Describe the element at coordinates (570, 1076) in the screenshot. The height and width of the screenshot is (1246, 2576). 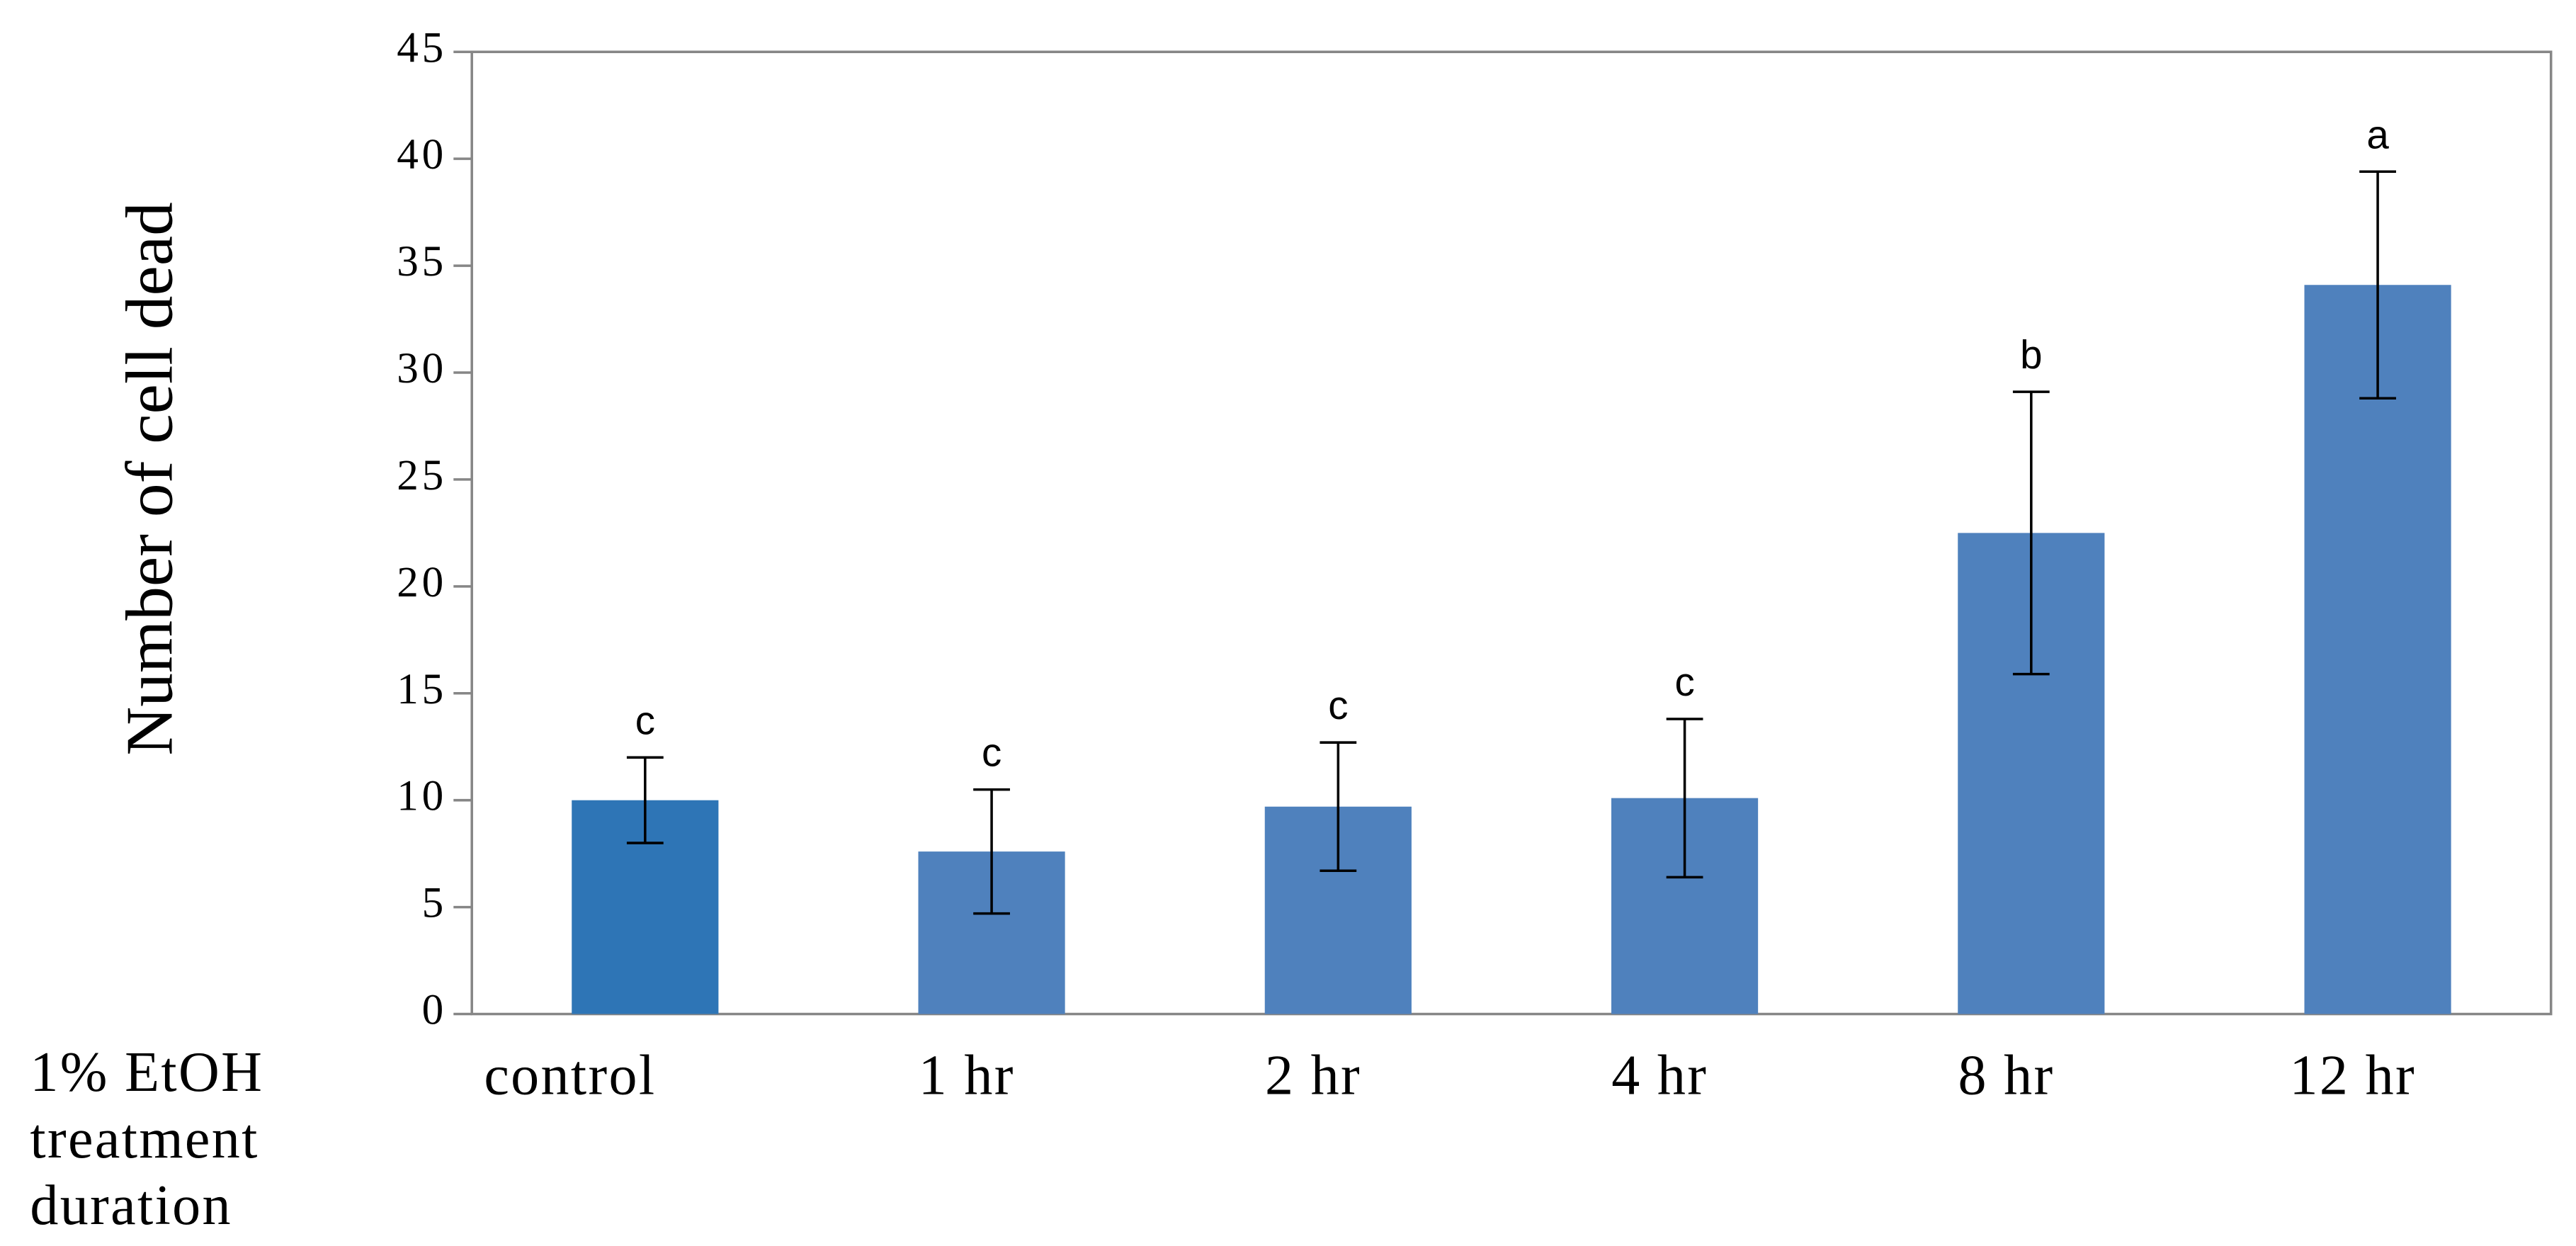
I see `x-tick-label: control` at that location.